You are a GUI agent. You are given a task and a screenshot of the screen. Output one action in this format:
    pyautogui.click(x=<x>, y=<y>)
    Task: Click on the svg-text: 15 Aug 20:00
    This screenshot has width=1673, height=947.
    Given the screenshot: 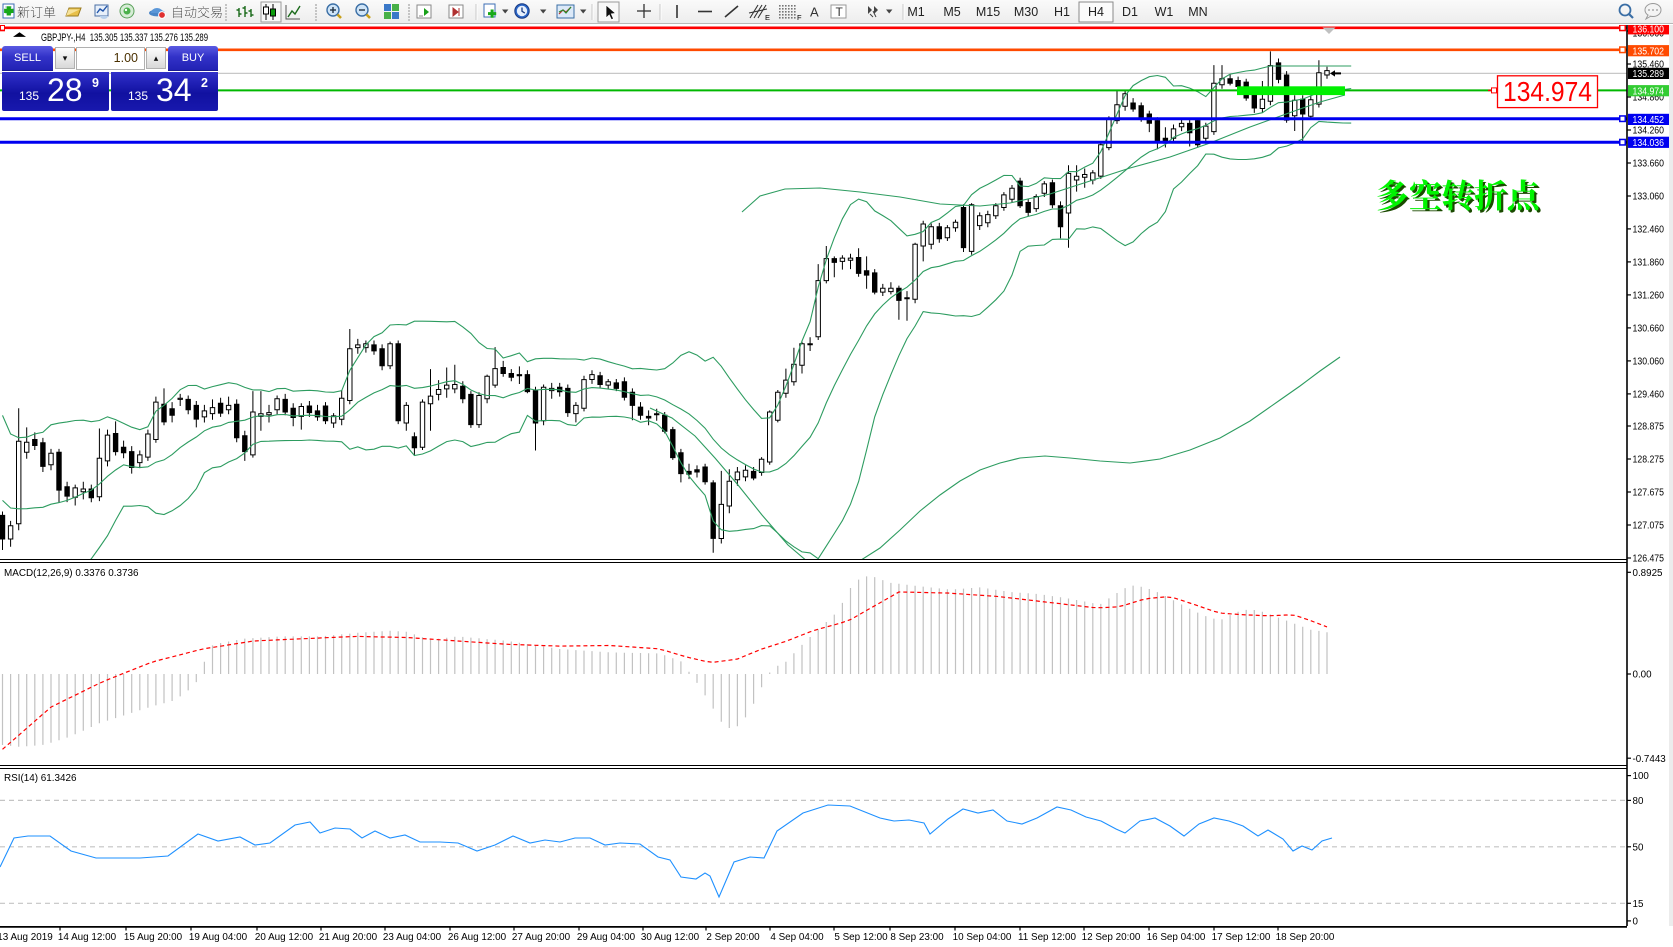 What is the action you would take?
    pyautogui.click(x=153, y=937)
    